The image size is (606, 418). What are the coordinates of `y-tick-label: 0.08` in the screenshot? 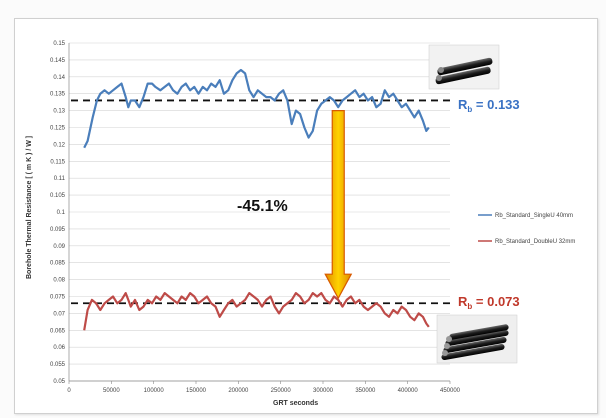 It's located at (59, 281).